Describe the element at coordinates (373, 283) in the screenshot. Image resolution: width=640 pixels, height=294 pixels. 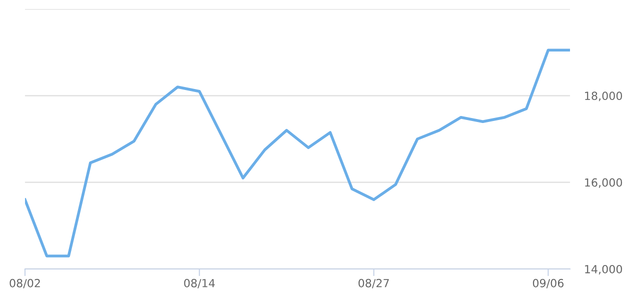
I see `x-tick-label: 08/27` at that location.